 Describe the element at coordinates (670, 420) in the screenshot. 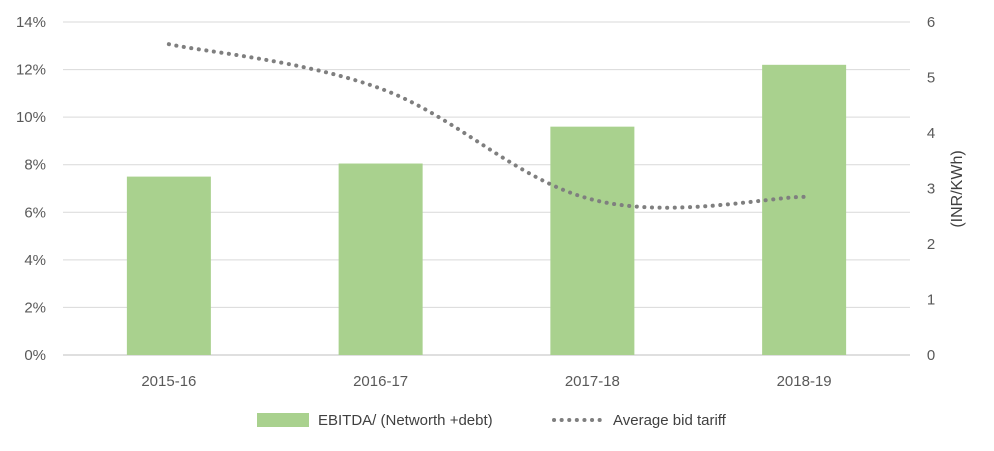

I see `legend-label-line: Average bid tariff` at that location.